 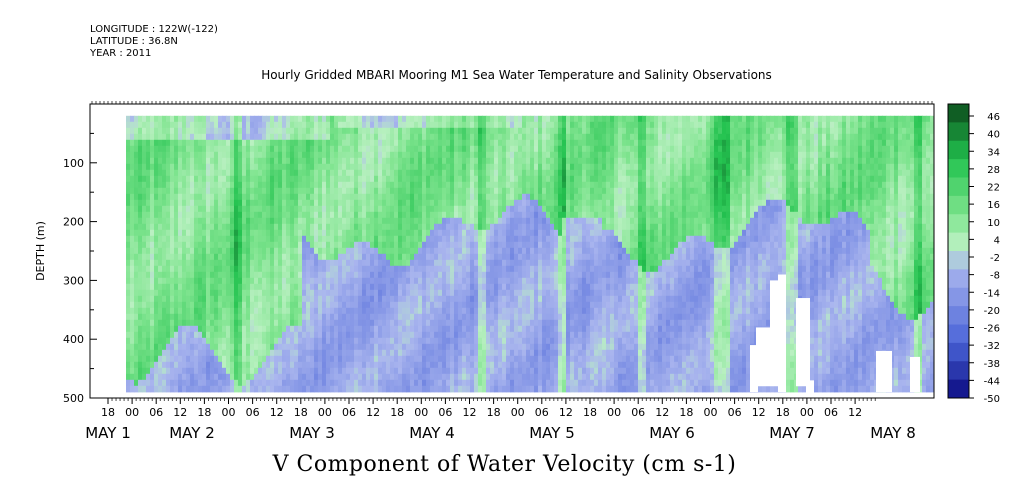 What do you see at coordinates (154, 29) in the screenshot?
I see `longitude-label: LONGITUDE : 122W(-122)` at bounding box center [154, 29].